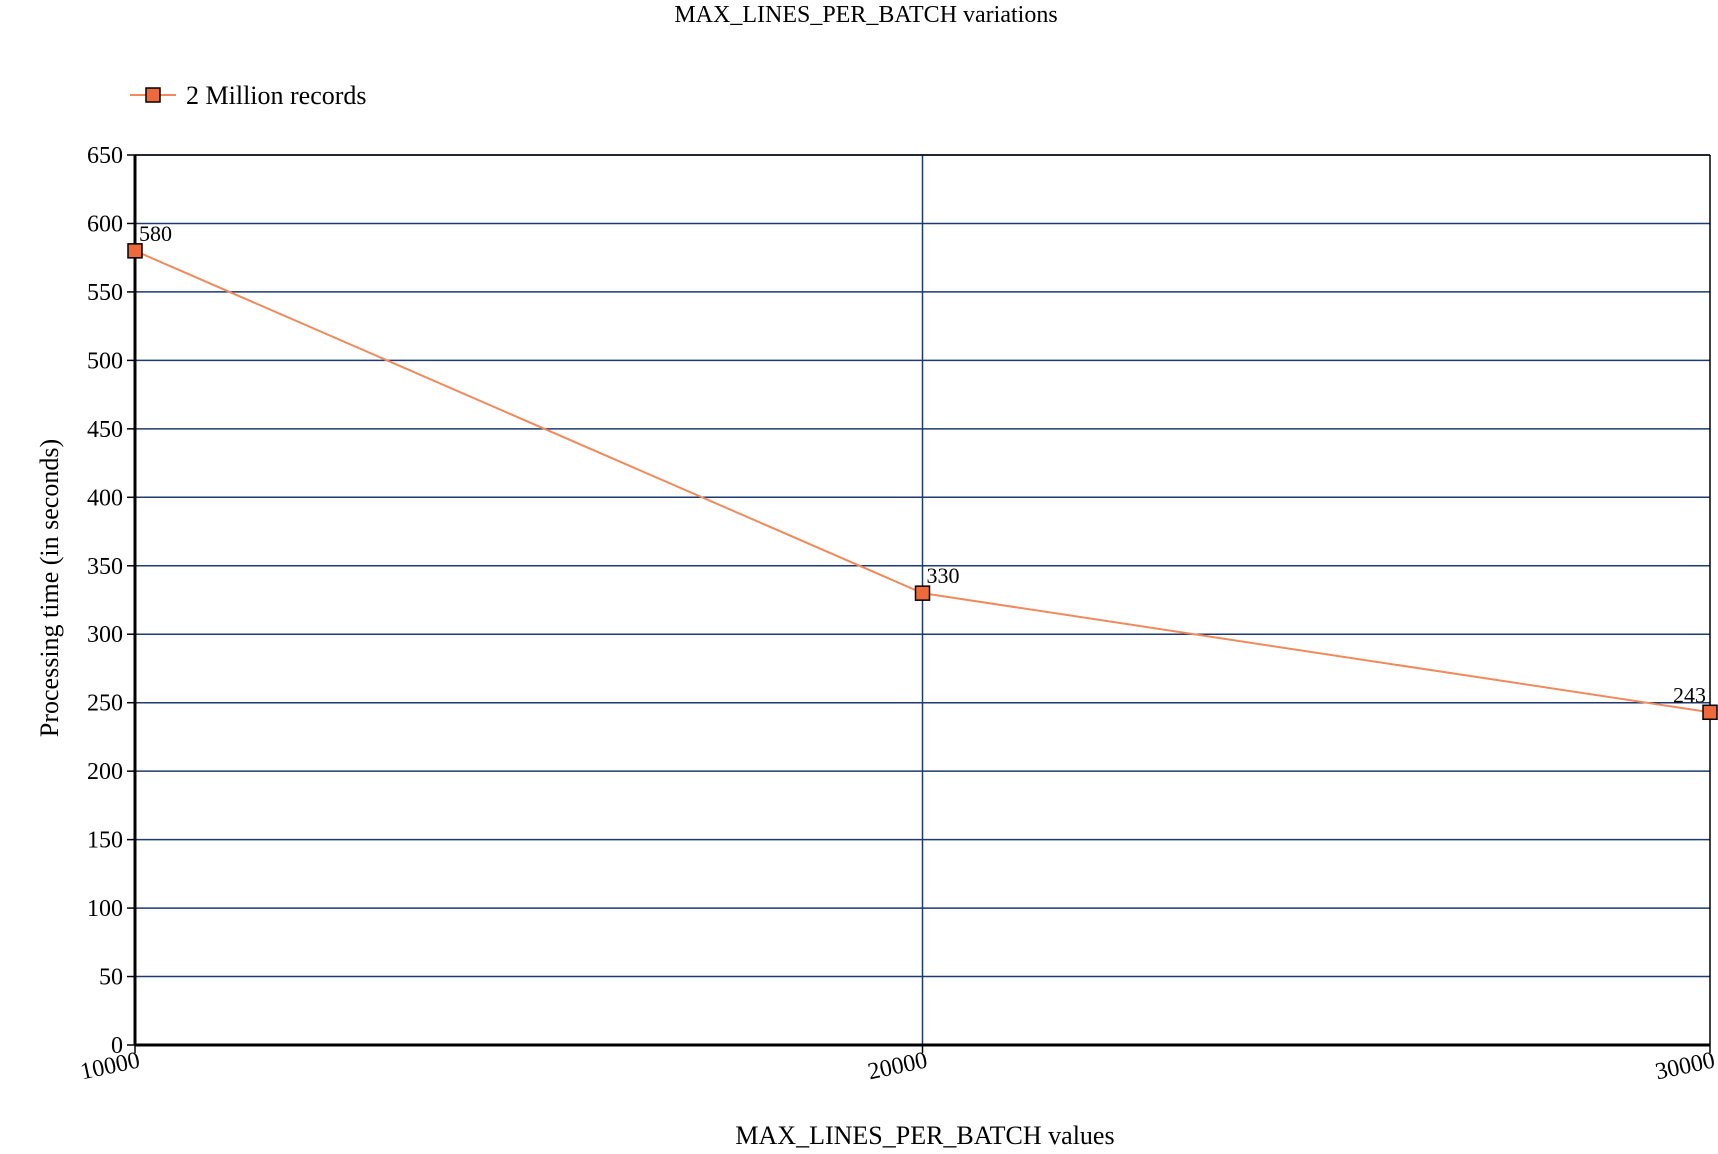 This screenshot has width=1718, height=1154. I want to click on x-tick-label: 30000, so click(1685, 1066).